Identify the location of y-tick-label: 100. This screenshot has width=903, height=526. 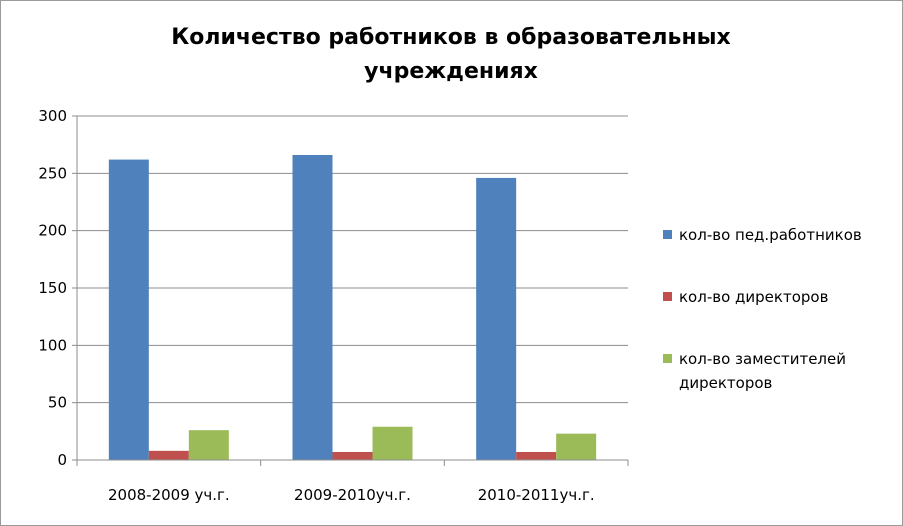
(52, 345).